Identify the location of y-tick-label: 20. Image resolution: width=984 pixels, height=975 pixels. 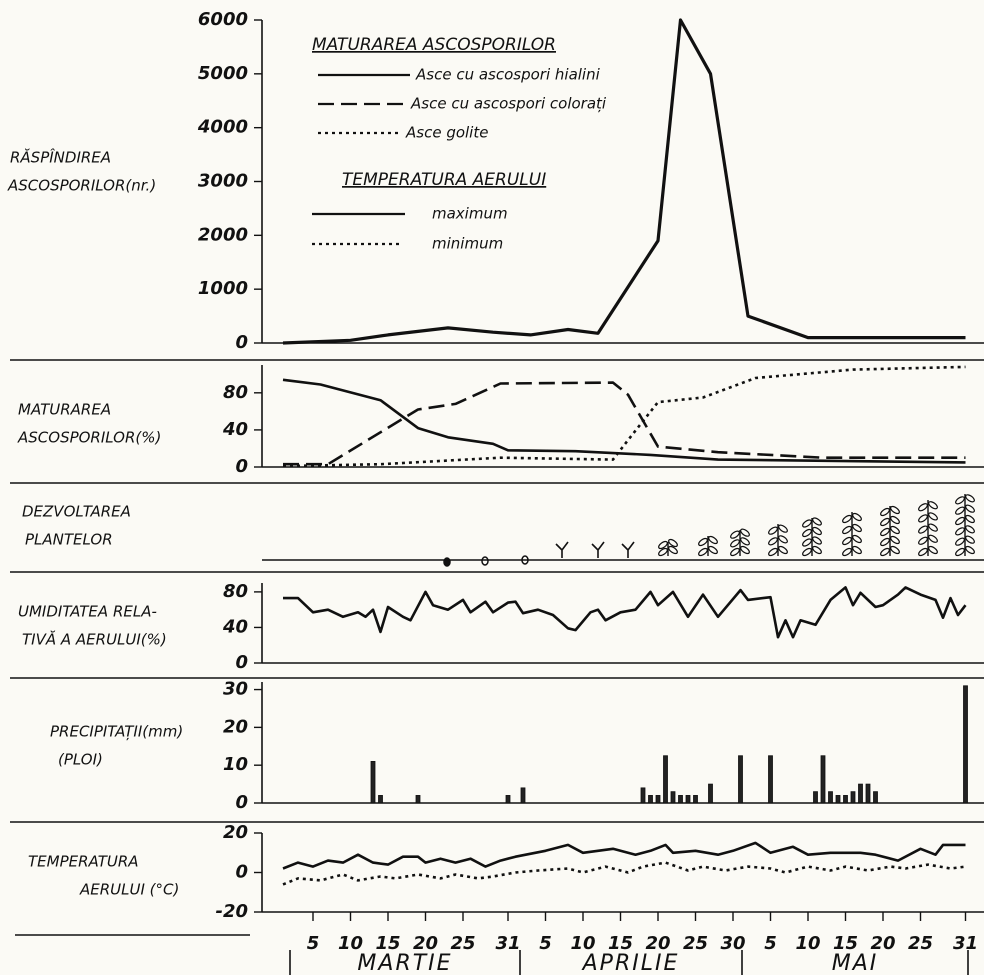
(235, 832).